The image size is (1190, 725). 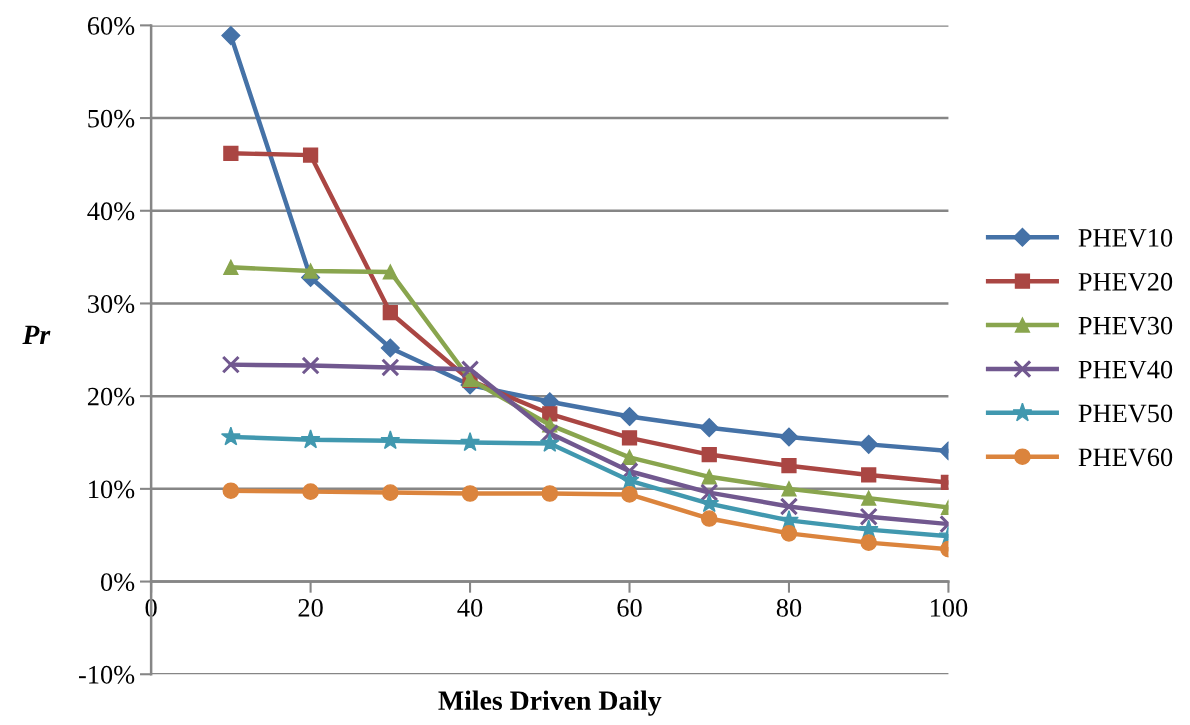 What do you see at coordinates (106, 674) in the screenshot?
I see `y-tick-label: -10%` at bounding box center [106, 674].